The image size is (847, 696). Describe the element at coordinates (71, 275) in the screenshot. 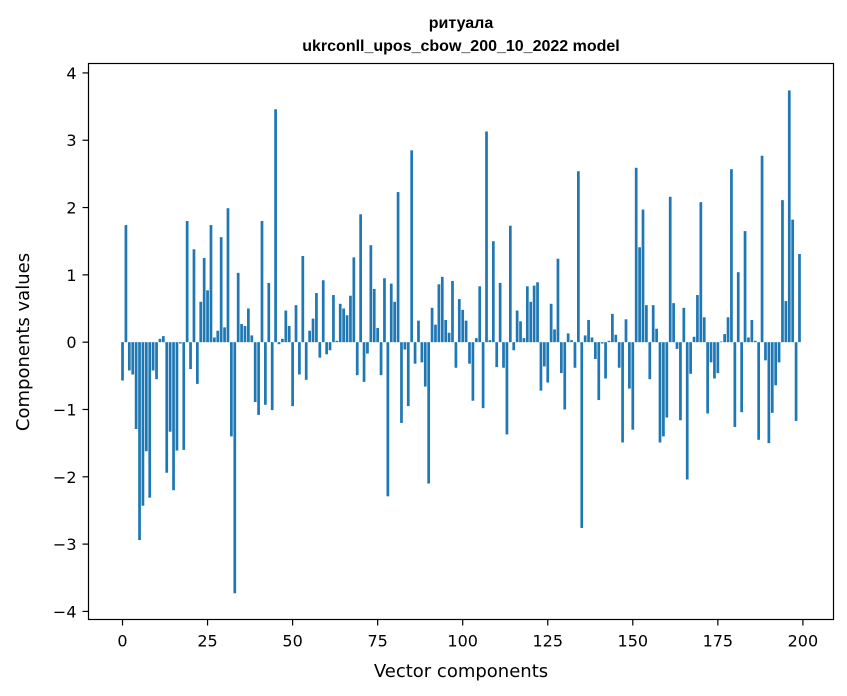

I see `y-tick-label: 1` at that location.